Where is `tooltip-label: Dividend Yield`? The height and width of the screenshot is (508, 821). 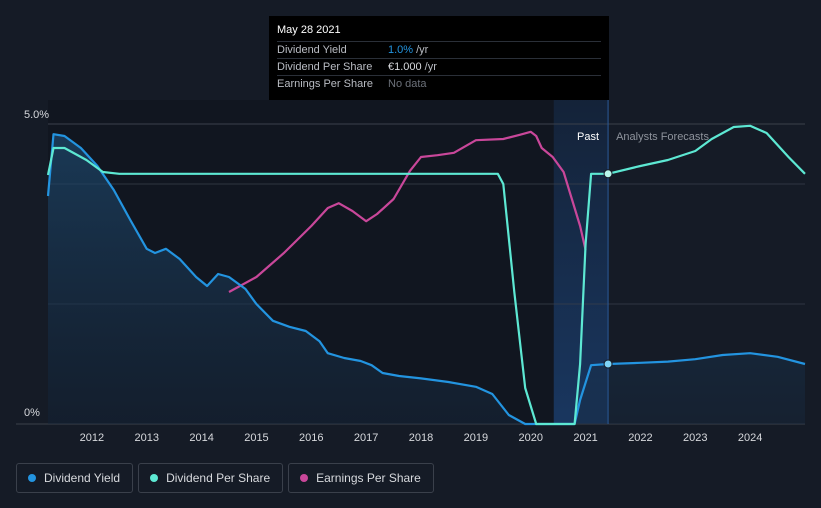 tooltip-label: Dividend Yield is located at coordinates (312, 50).